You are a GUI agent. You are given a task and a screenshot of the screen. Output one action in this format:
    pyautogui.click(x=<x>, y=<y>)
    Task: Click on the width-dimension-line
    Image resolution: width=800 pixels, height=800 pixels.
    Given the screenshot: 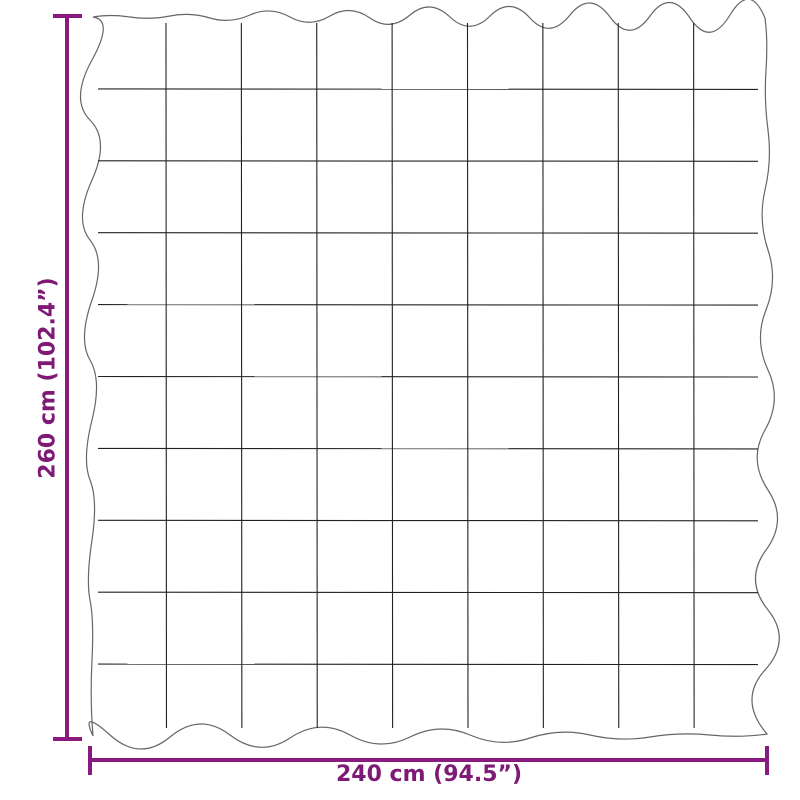 What is the action you would take?
    pyautogui.click(x=428, y=760)
    